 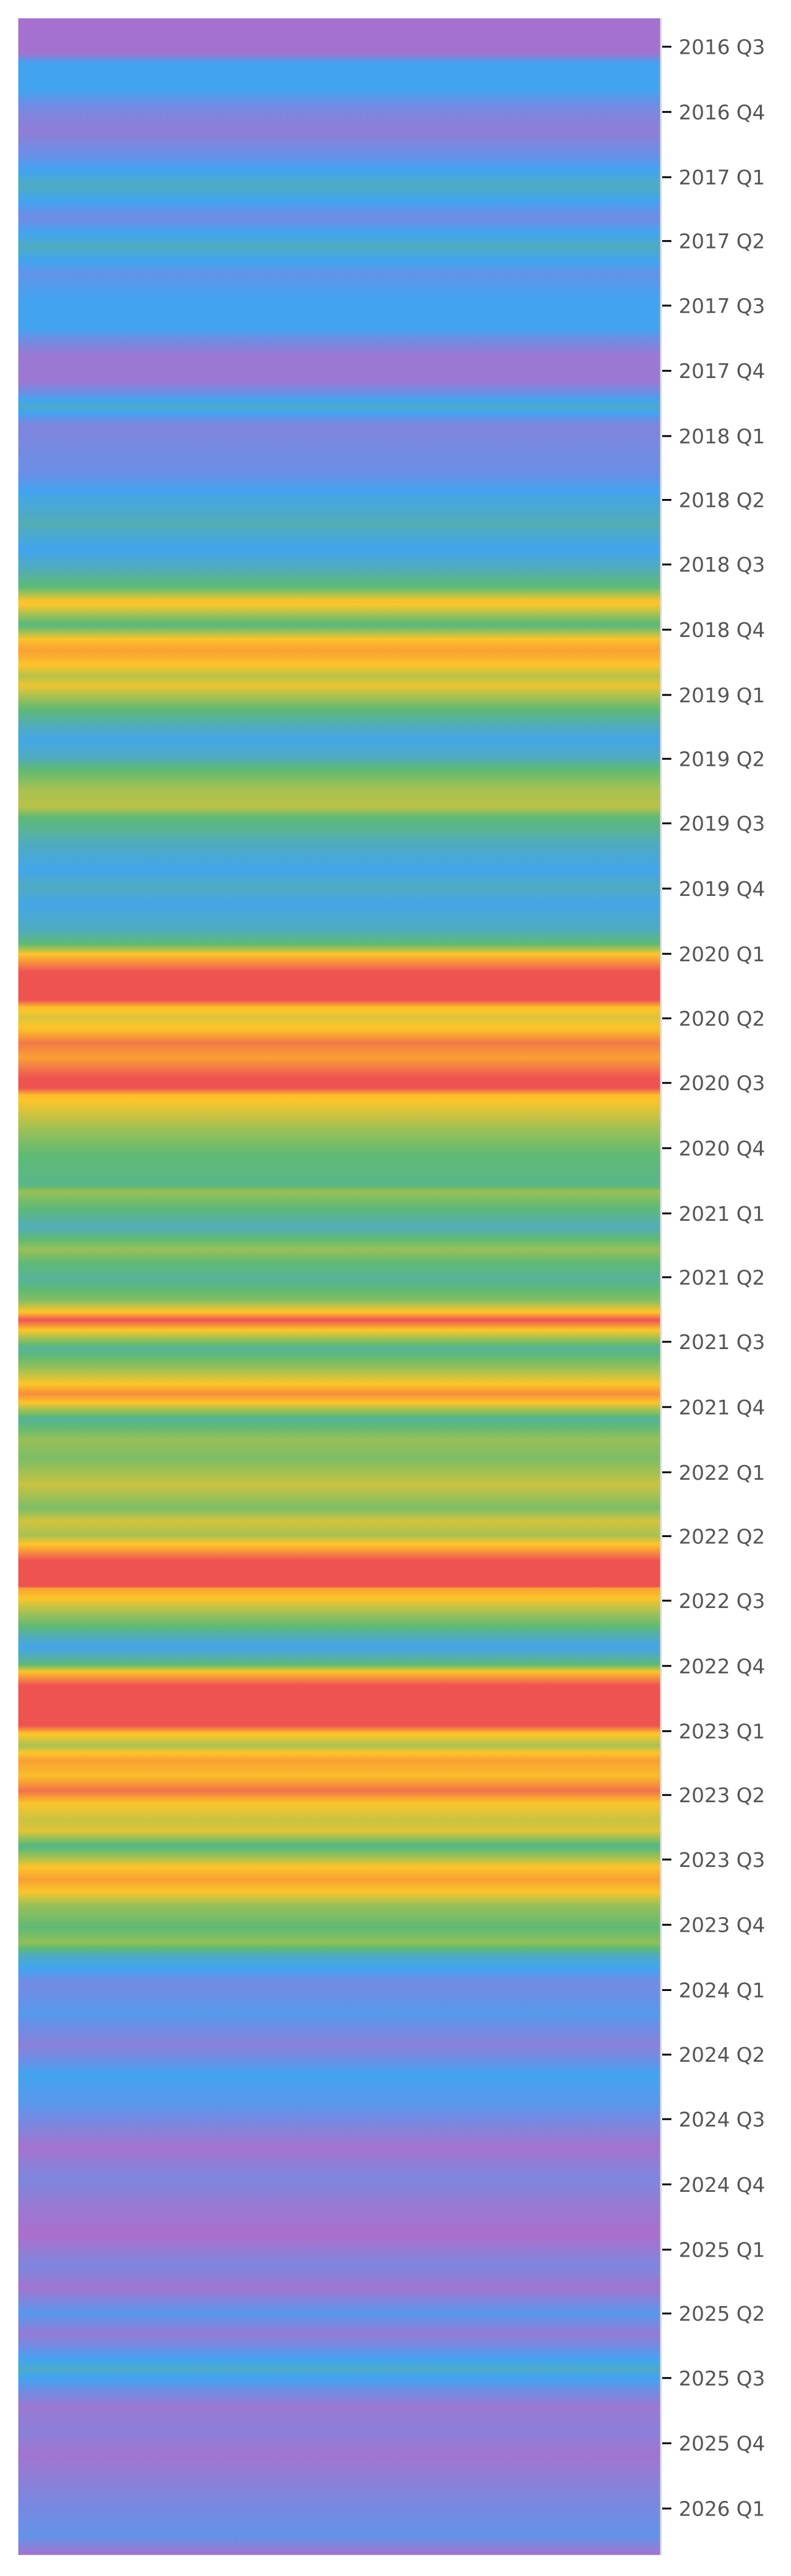 I want to click on y-tick-label: 2019 Q4, so click(x=722, y=889).